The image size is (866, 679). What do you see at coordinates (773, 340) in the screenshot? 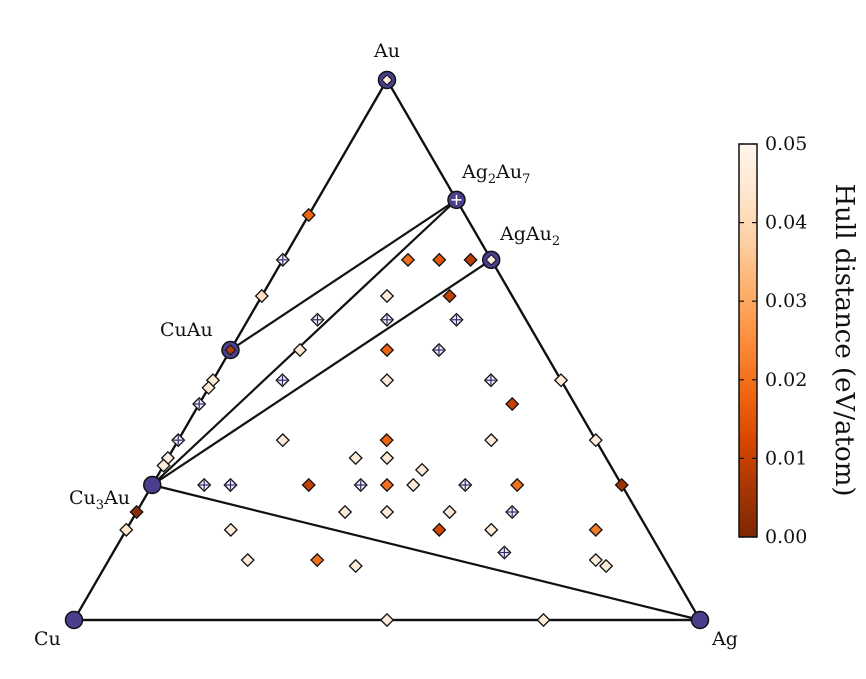
I see `colorbar-ticks: 0.00 0.01 0.02 0.03 0.04 0.05` at bounding box center [773, 340].